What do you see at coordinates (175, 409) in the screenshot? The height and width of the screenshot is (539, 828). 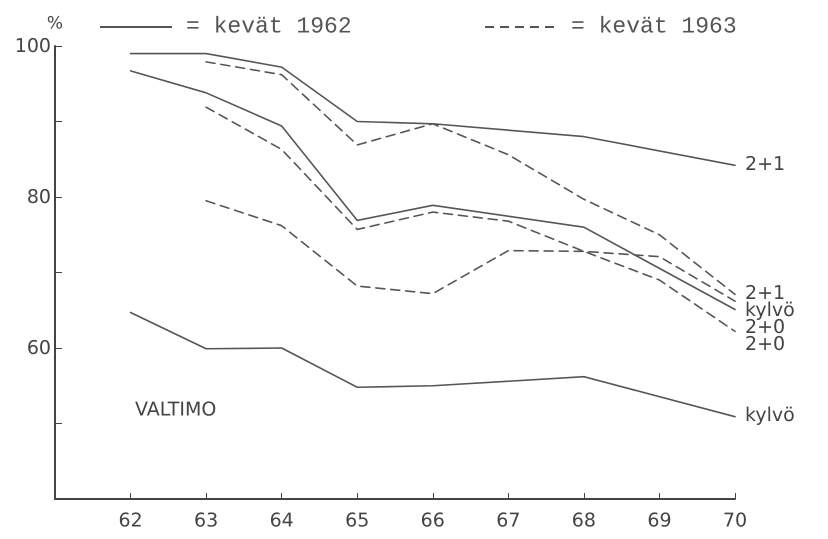 I see `annotation: VALTIMO` at bounding box center [175, 409].